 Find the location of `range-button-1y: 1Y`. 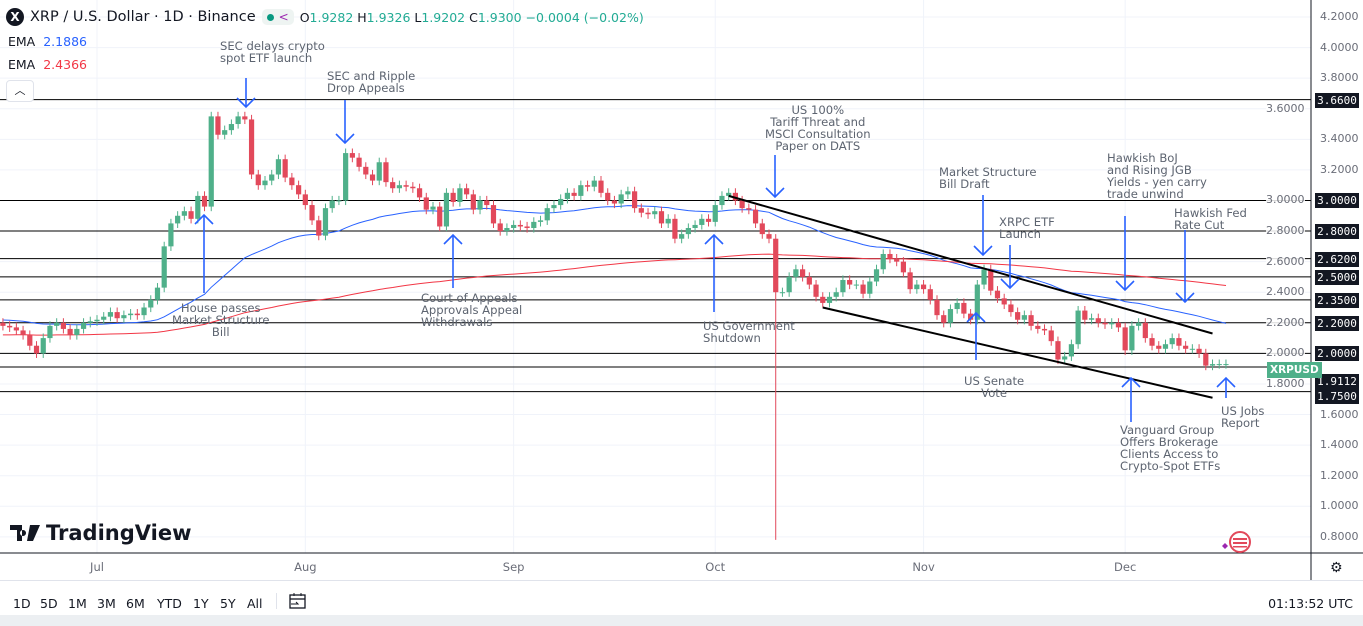

range-button-1y: 1Y is located at coordinates (201, 603).